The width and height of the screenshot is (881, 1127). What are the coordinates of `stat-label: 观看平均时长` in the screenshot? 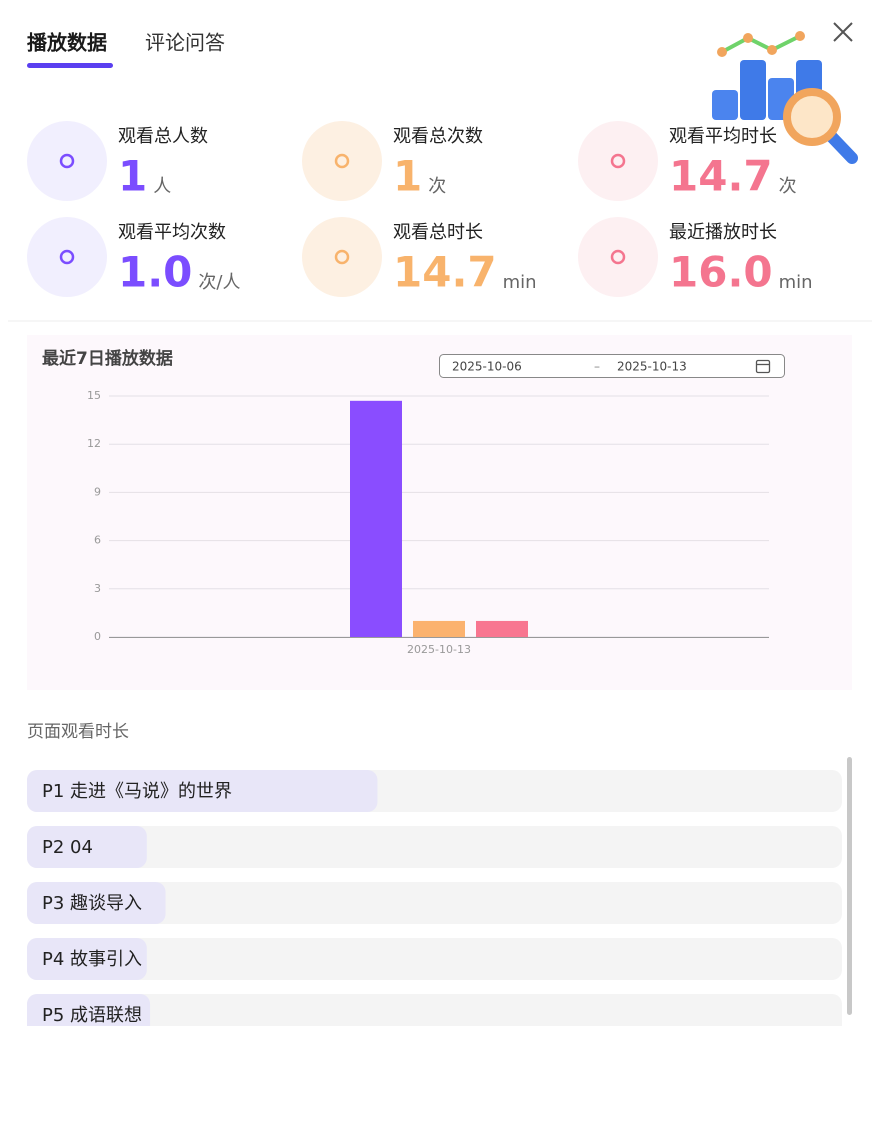 It's located at (723, 136).